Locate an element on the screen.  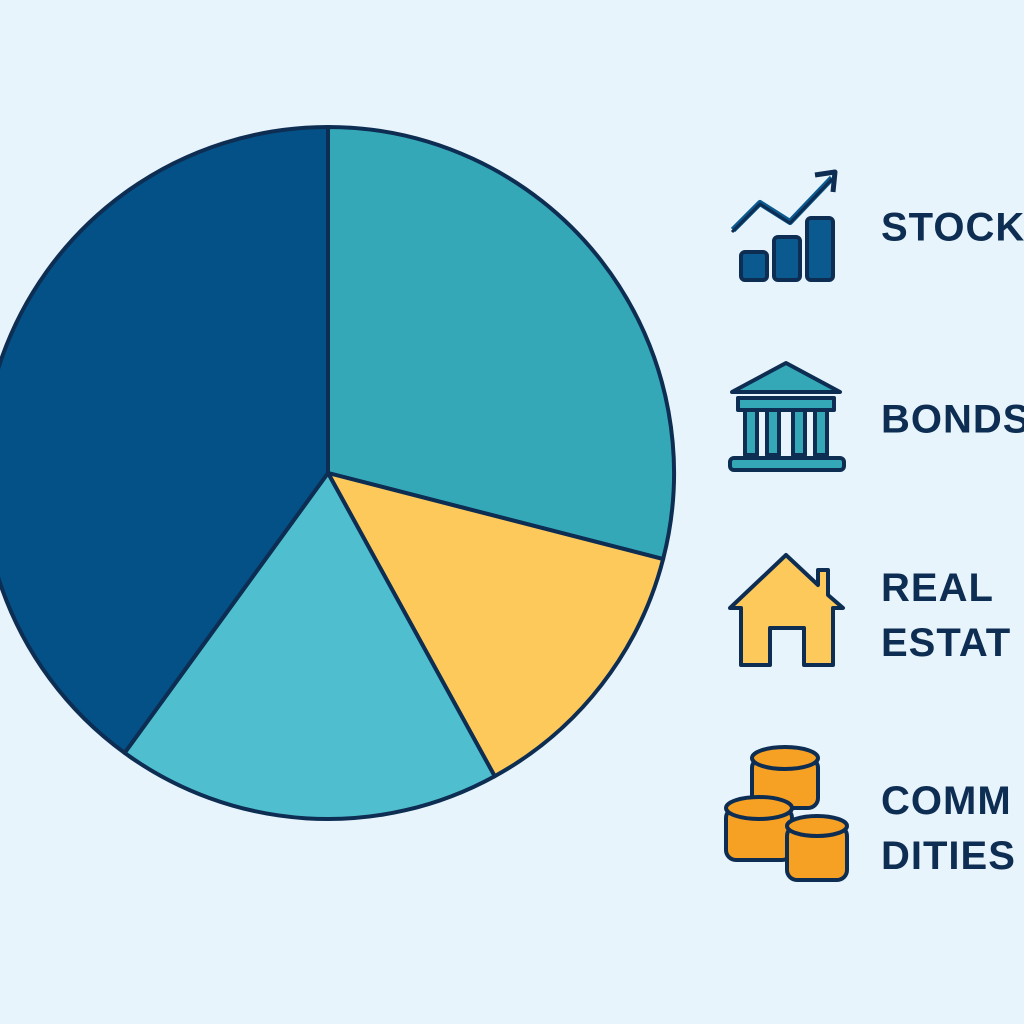
legend-label: COMM is located at coordinates (946, 801).